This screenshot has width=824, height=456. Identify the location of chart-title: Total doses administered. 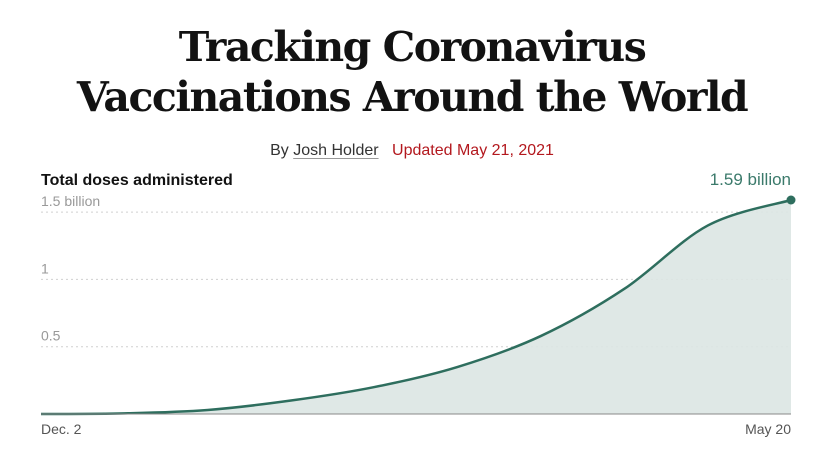
(137, 180).